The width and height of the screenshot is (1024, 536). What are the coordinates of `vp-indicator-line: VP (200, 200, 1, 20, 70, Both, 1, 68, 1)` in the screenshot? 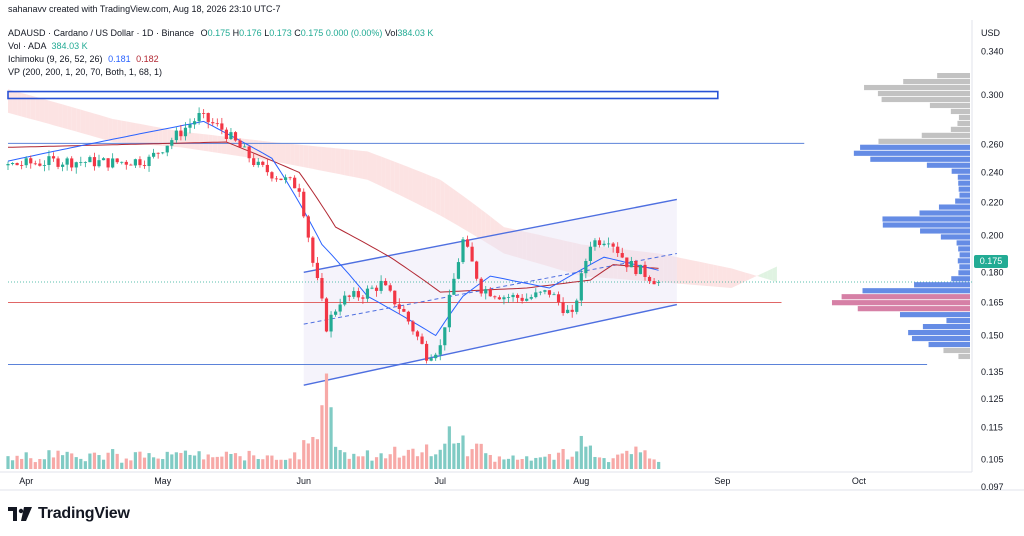 It's located at (85, 72).